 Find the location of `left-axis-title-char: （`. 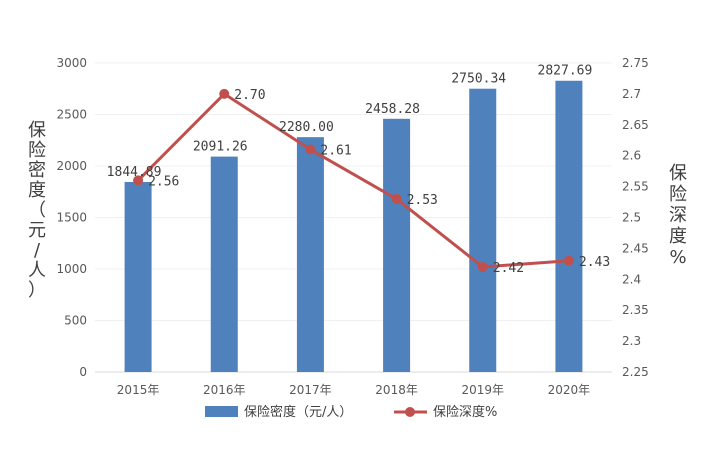

left-axis-title-char: （ is located at coordinates (37, 210).